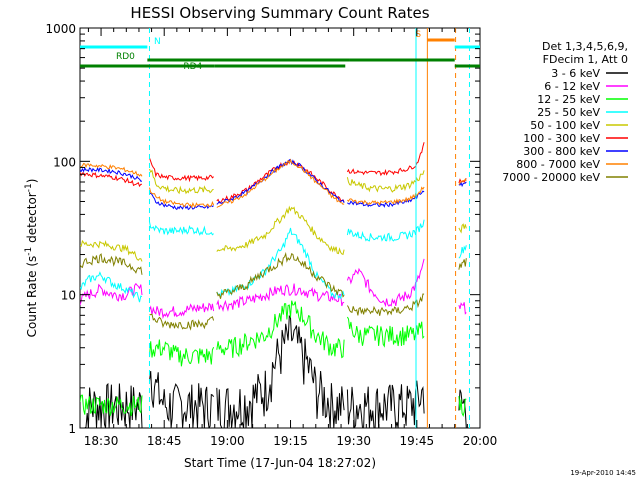 This screenshot has width=640, height=484. I want to click on y-axis-label-main: Count Rate (s, so click(32, 297).